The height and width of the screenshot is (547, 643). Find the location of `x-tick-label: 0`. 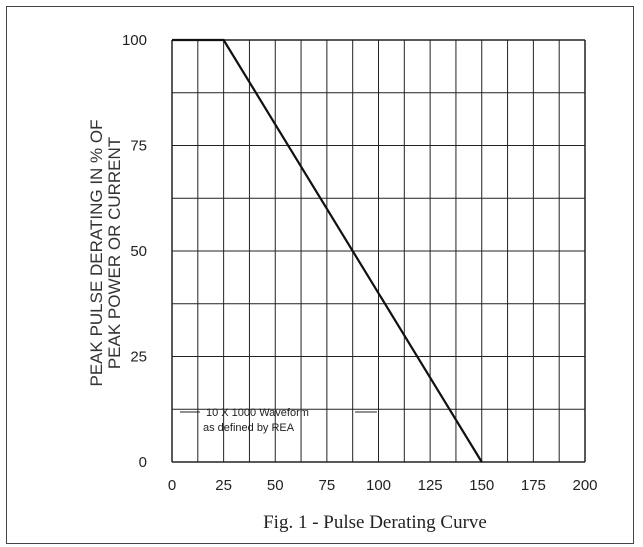

x-tick-label: 0 is located at coordinates (172, 485).